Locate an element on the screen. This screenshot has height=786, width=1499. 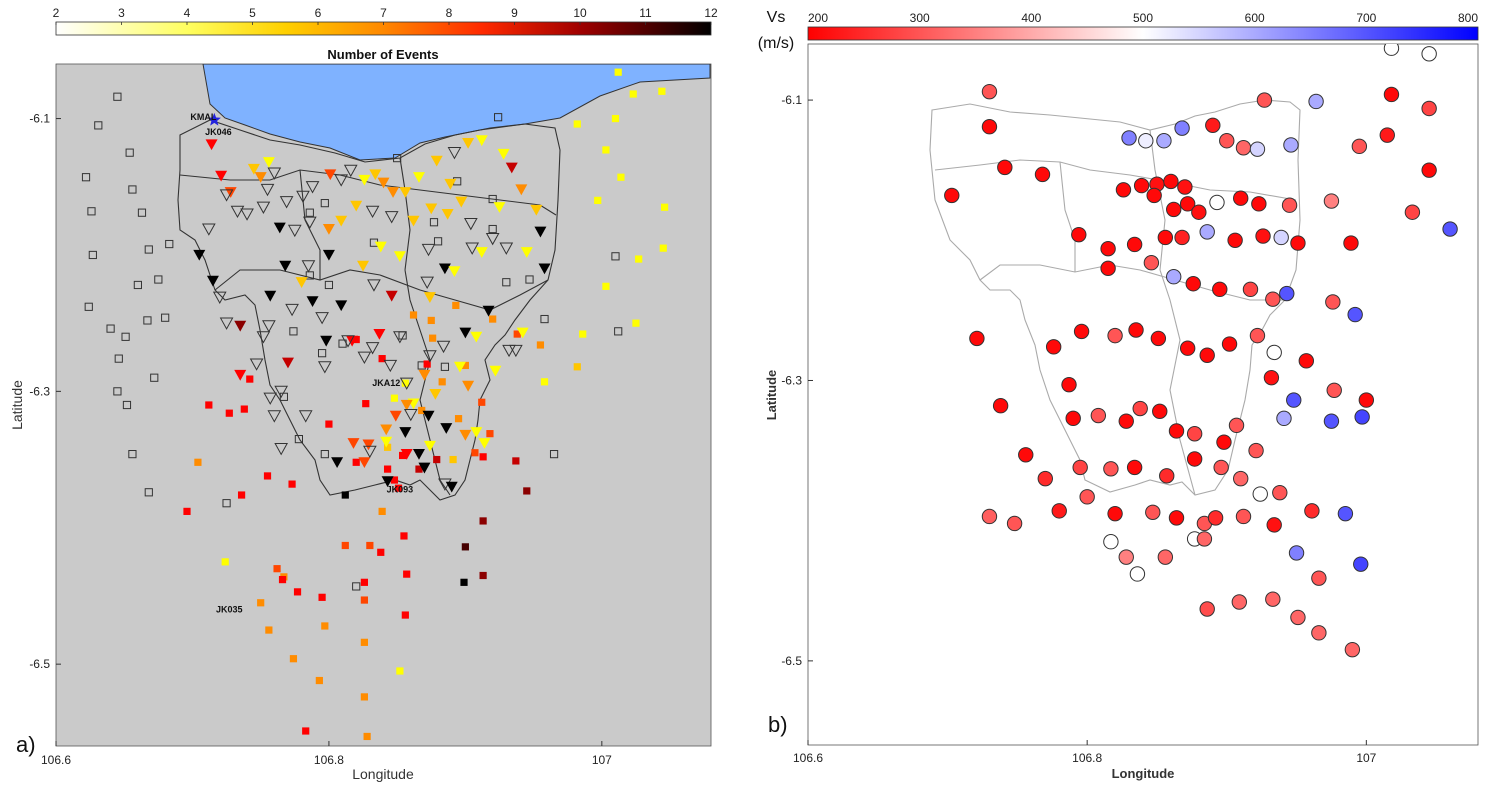
colorbar-a-ticks: 2 3 4 5 6 7 8 9 10 11 12 is located at coordinates (385, 15).